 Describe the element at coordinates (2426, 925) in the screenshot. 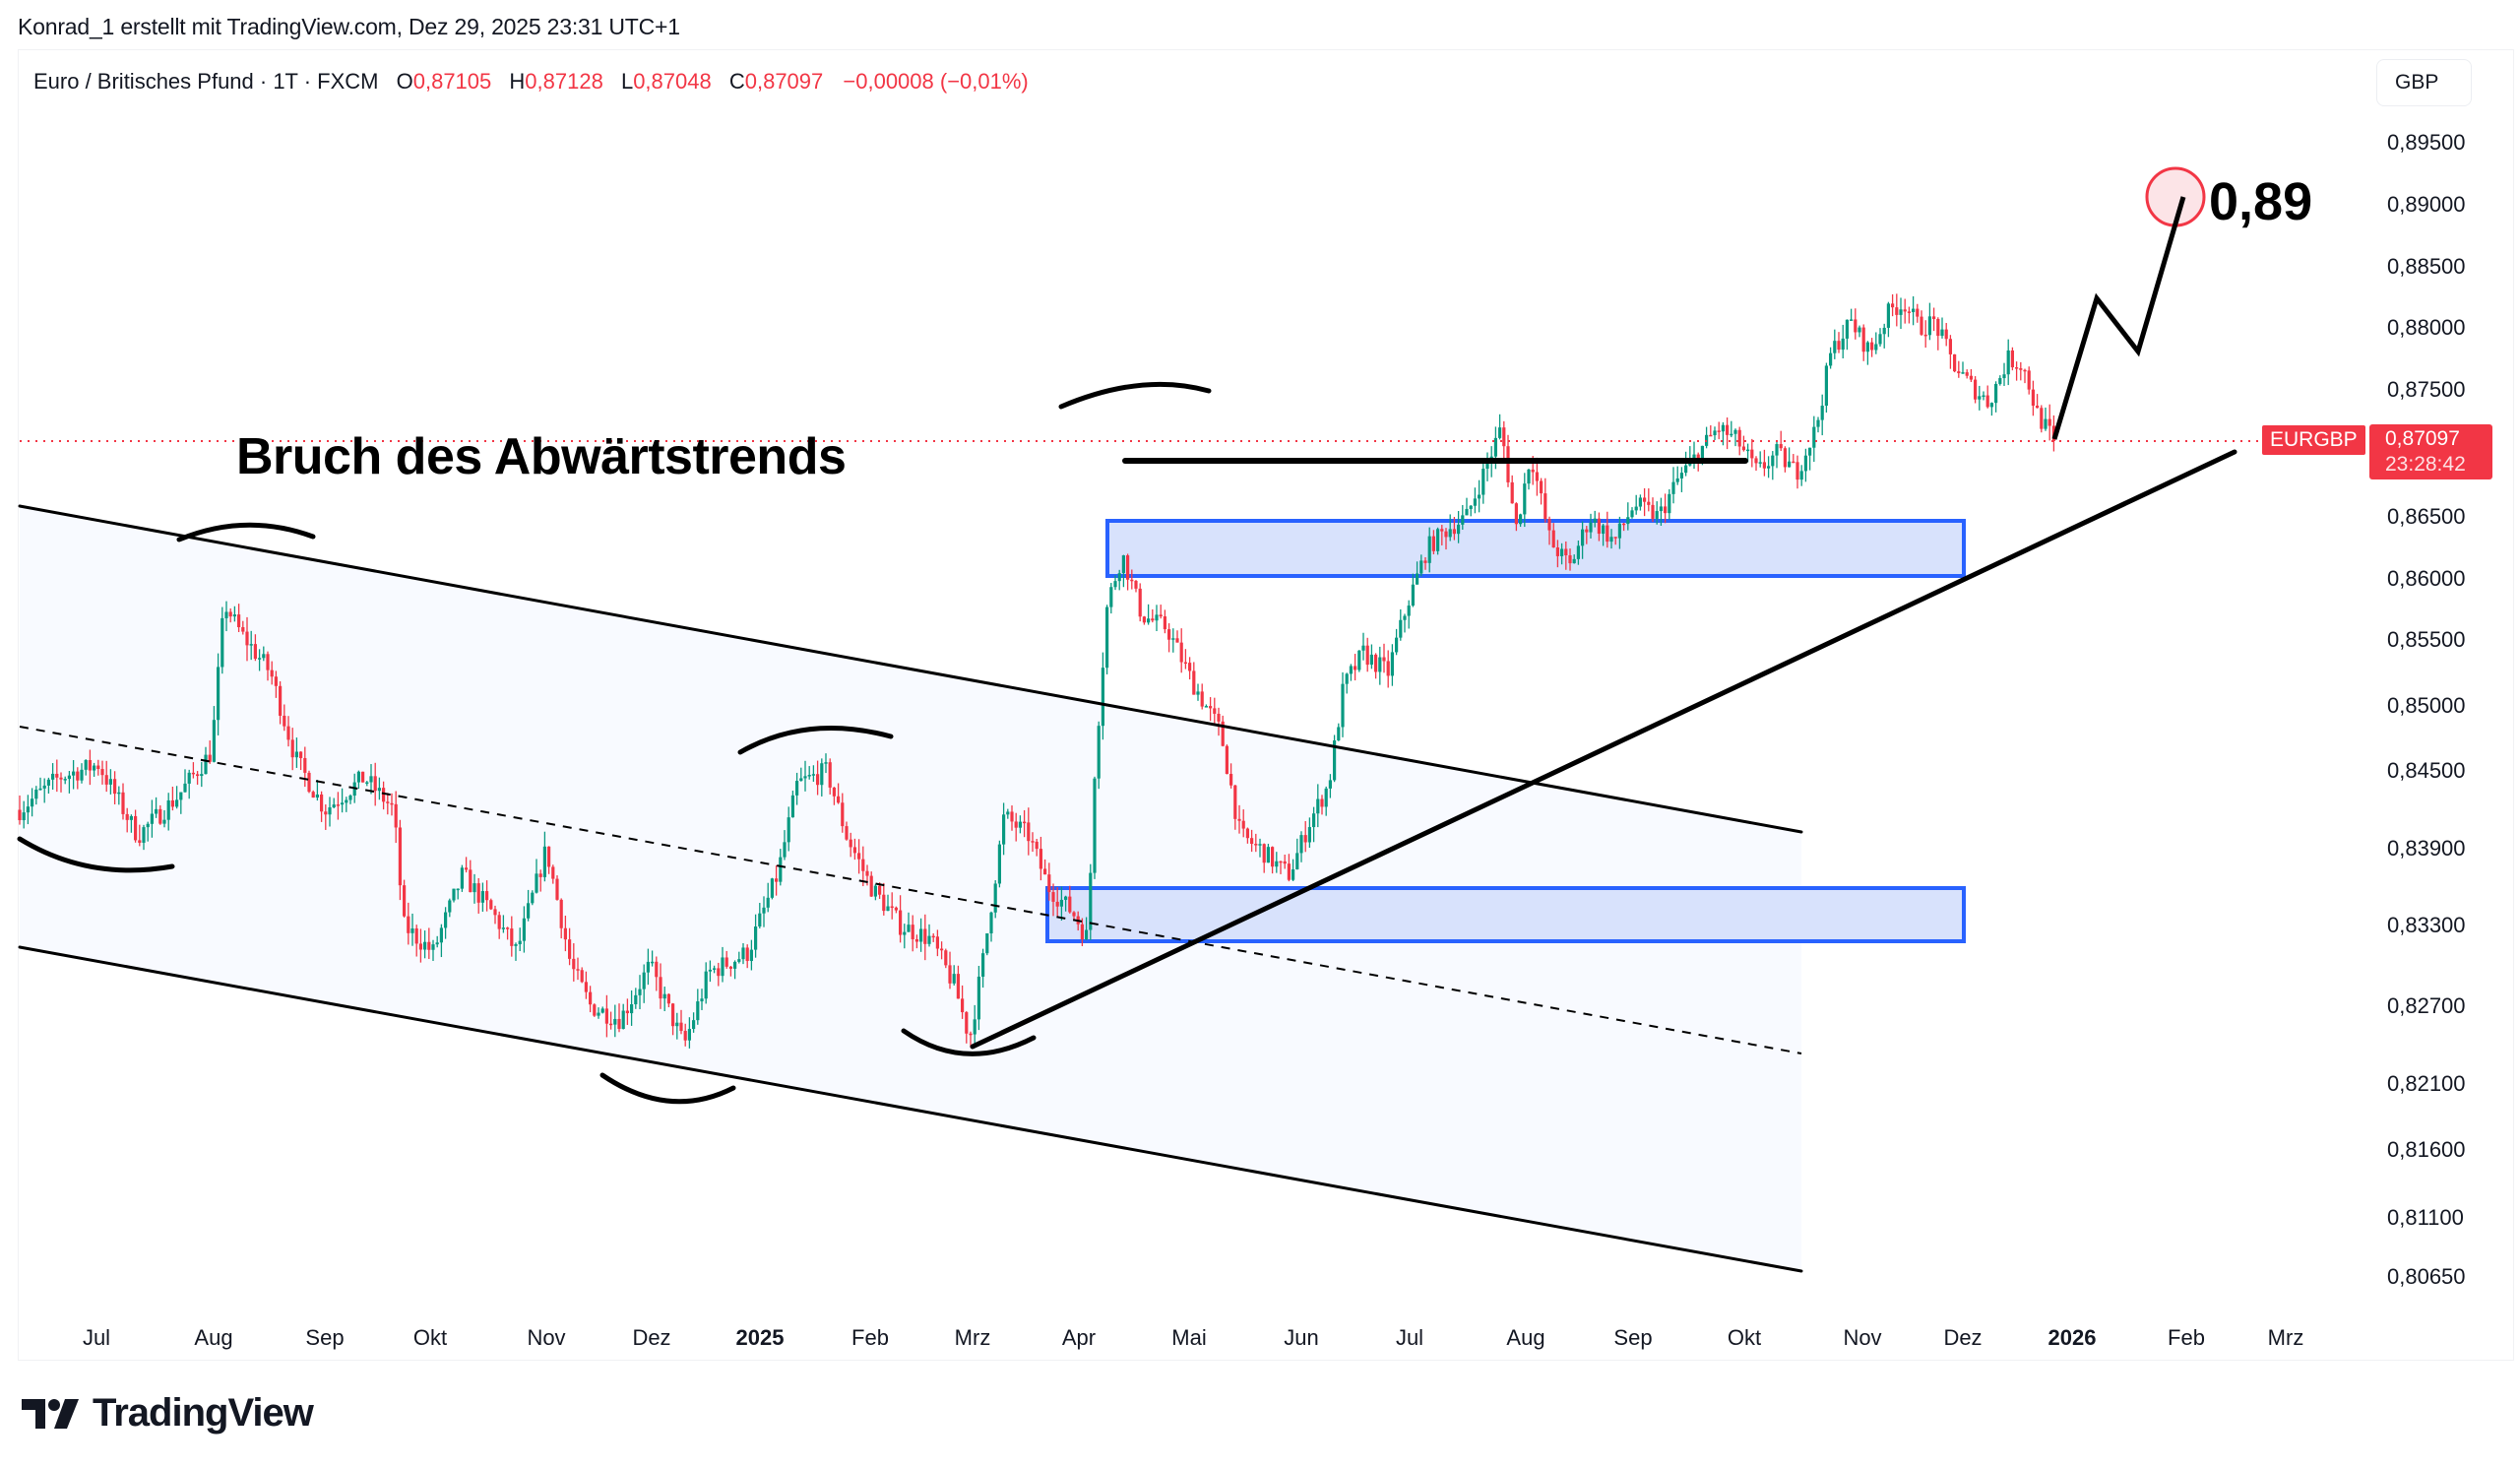

I see `price-axis-tick: 0,83300` at that location.